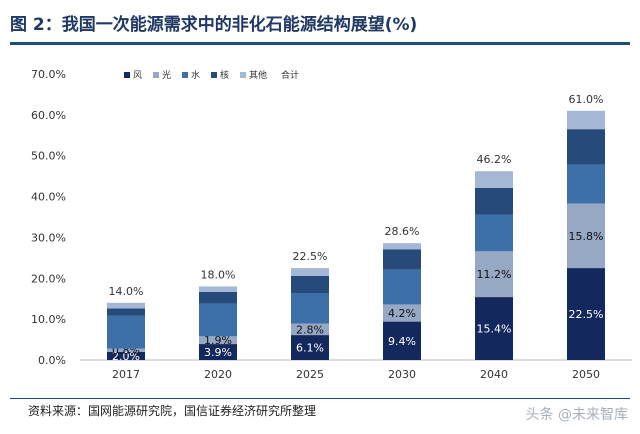 The height and width of the screenshot is (434, 640). What do you see at coordinates (218, 274) in the screenshot?
I see `total-label: 18.0%` at bounding box center [218, 274].